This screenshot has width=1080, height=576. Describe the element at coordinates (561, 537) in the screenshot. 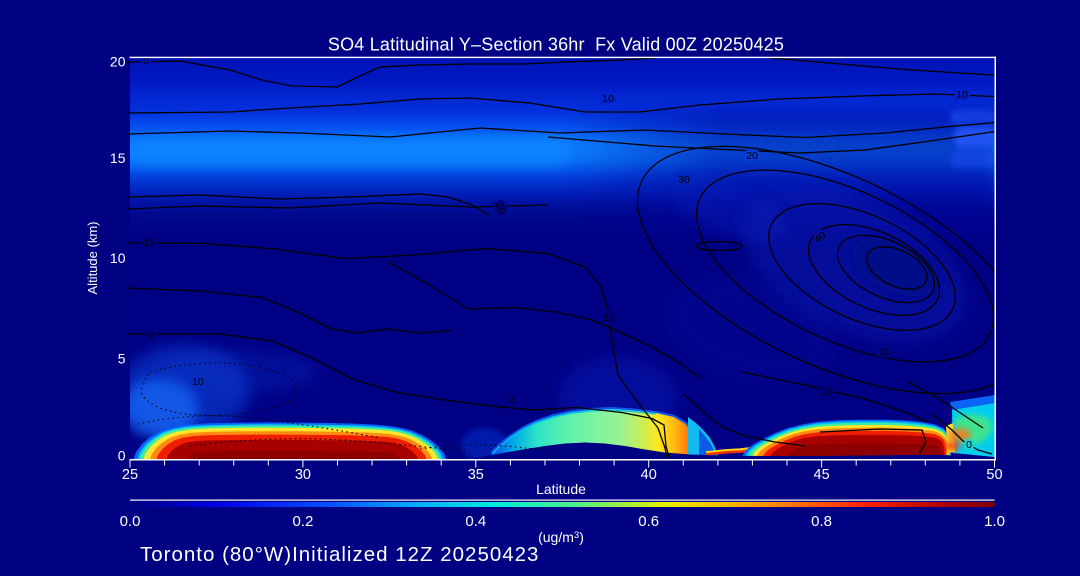

I see `svg-text: (ug/m3)` at that location.